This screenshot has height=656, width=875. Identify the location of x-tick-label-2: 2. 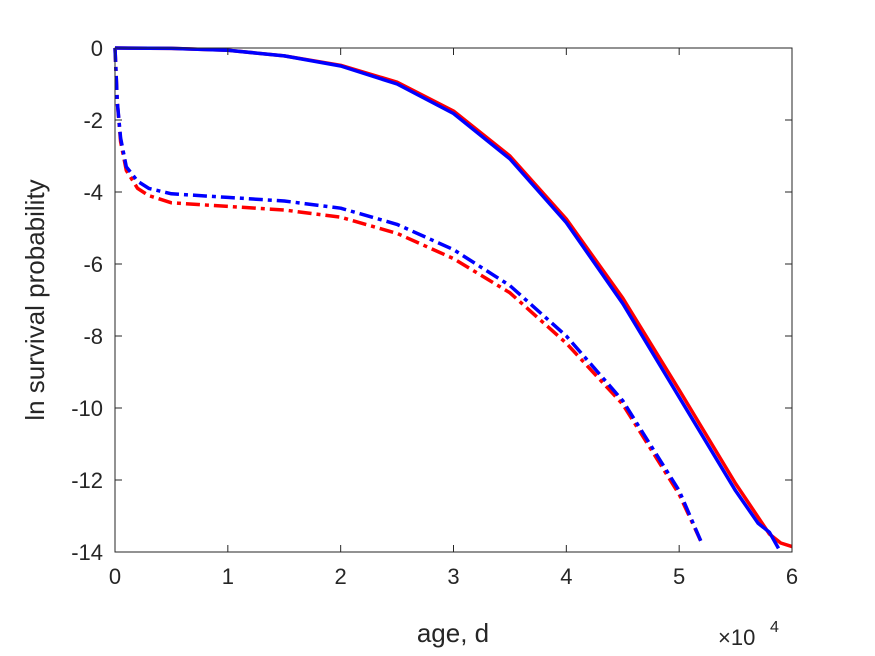
(341, 576).